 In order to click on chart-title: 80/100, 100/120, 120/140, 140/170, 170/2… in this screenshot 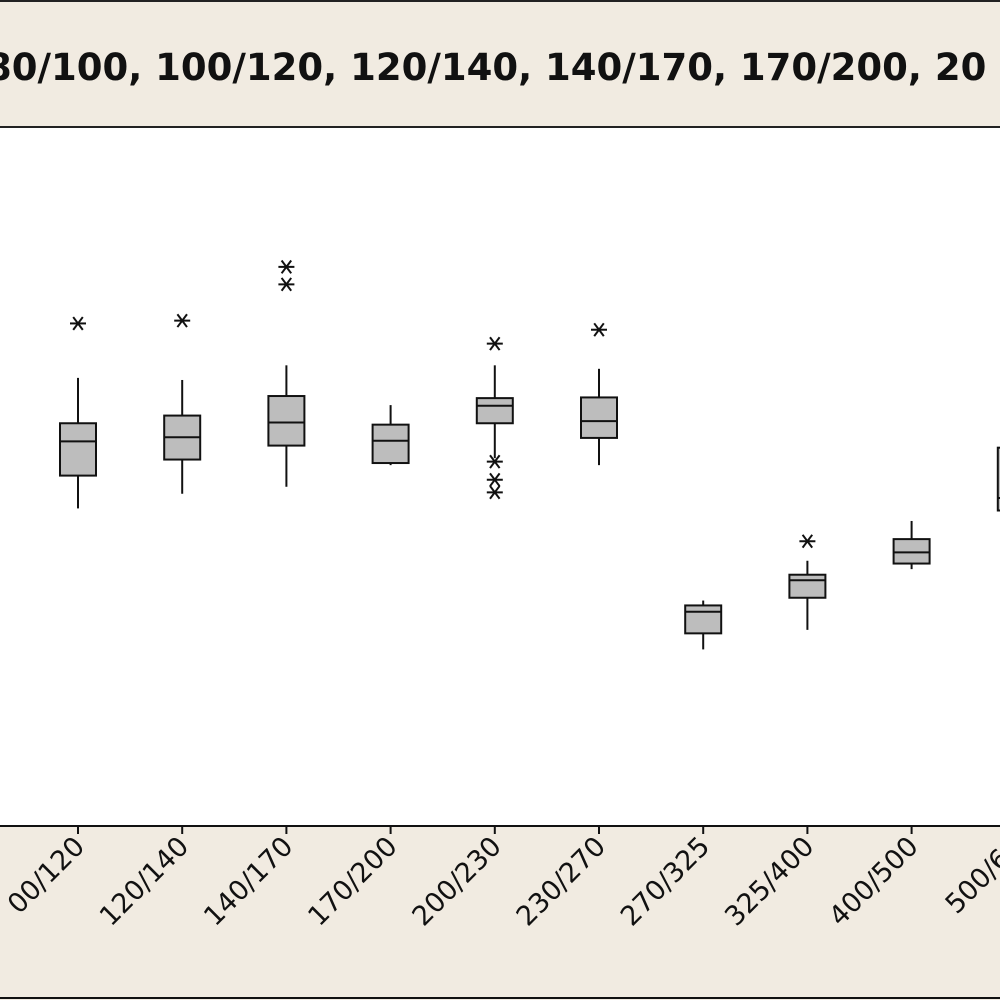, I will do `click(493, 67)`.